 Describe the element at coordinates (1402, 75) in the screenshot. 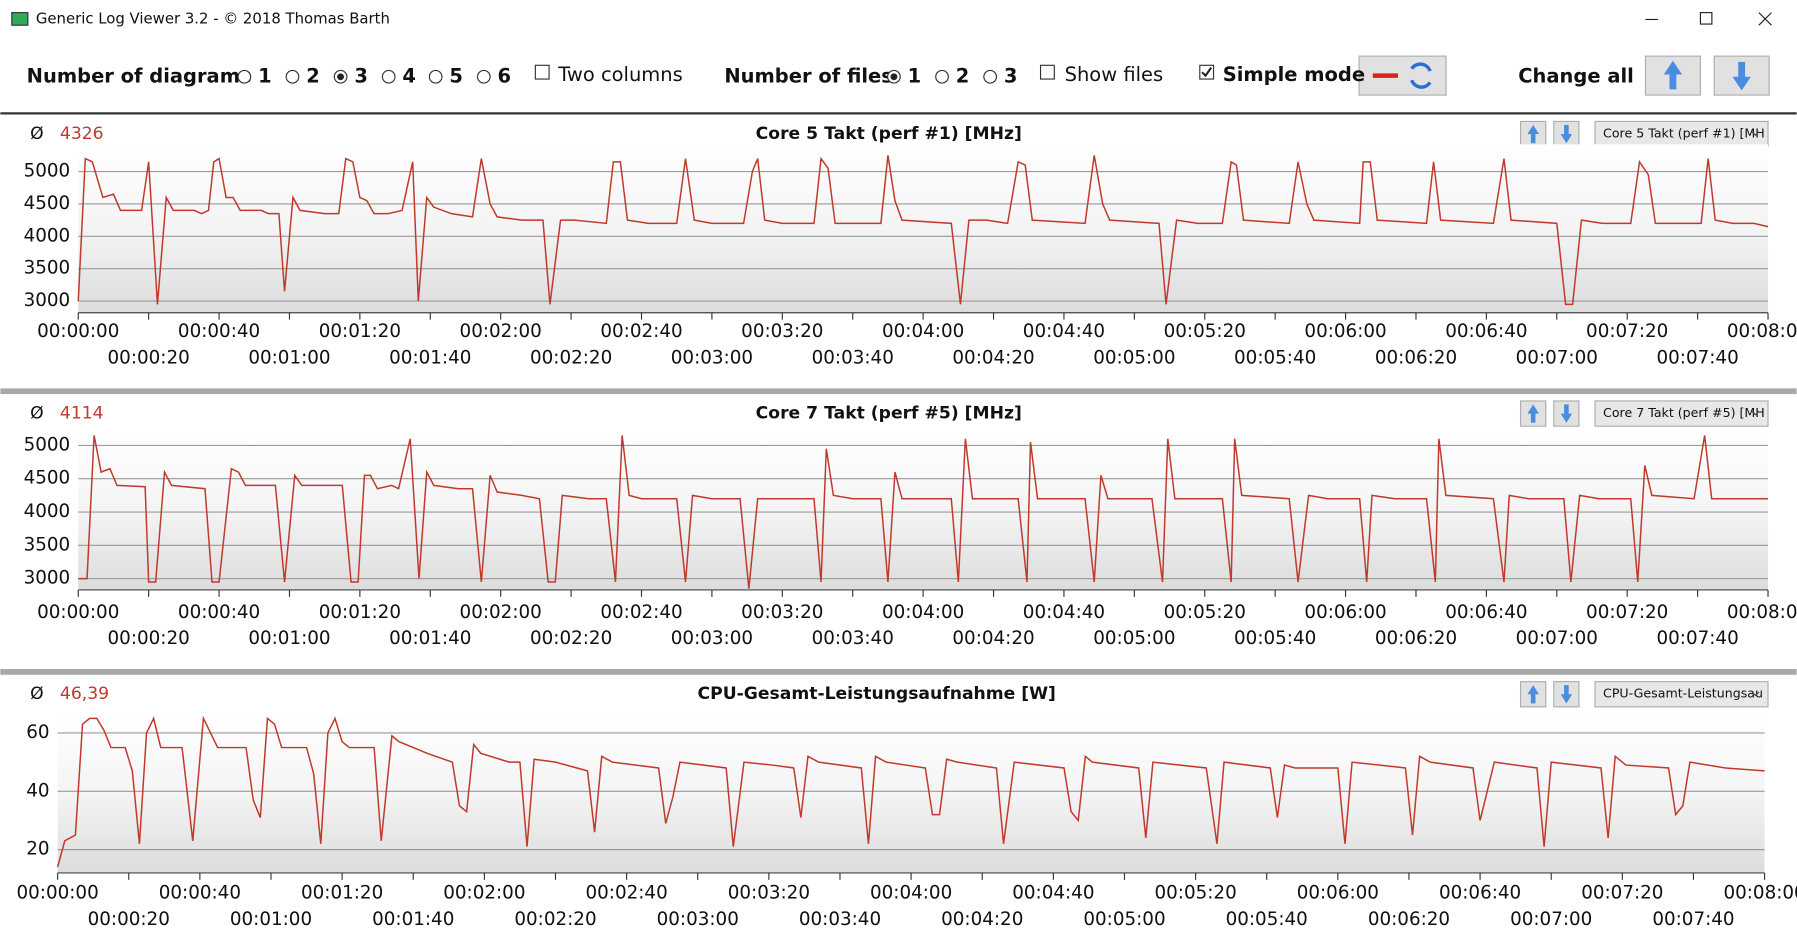

I see `color-refresh-button` at that location.